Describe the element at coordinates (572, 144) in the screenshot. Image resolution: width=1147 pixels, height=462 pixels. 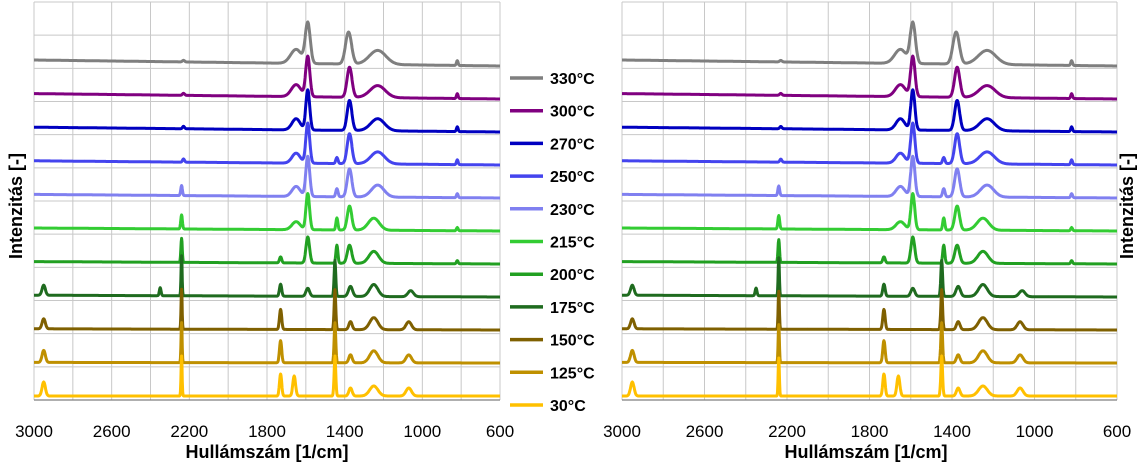
I see `legend-label: 270°C` at that location.